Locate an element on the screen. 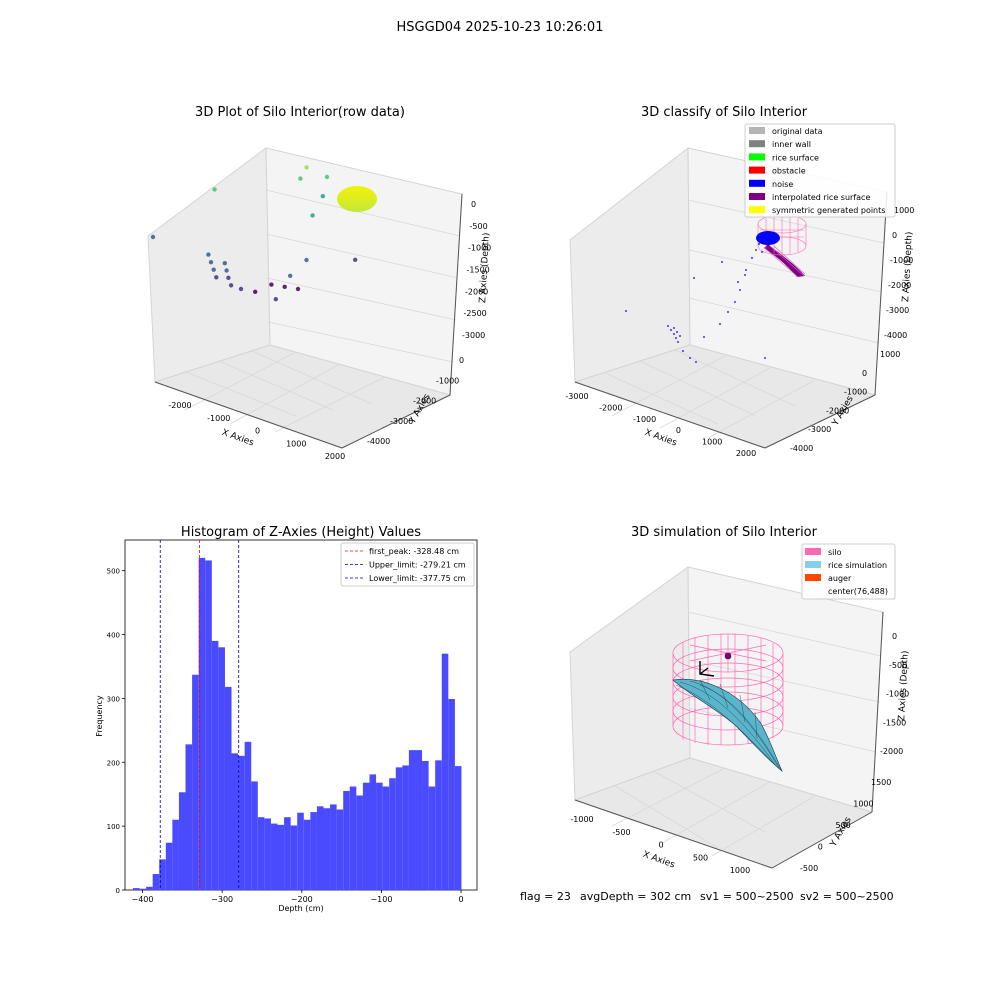  panel1-y-tick-1: -1000 is located at coordinates (447, 380).